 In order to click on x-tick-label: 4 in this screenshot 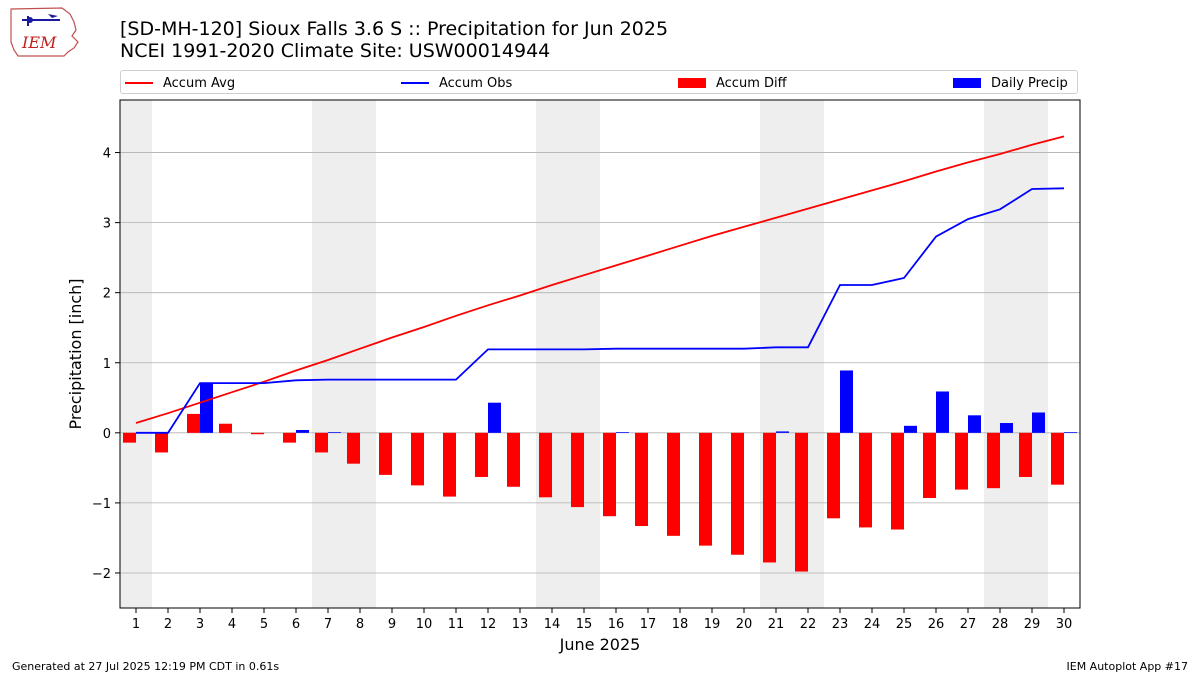, I will do `click(232, 624)`.